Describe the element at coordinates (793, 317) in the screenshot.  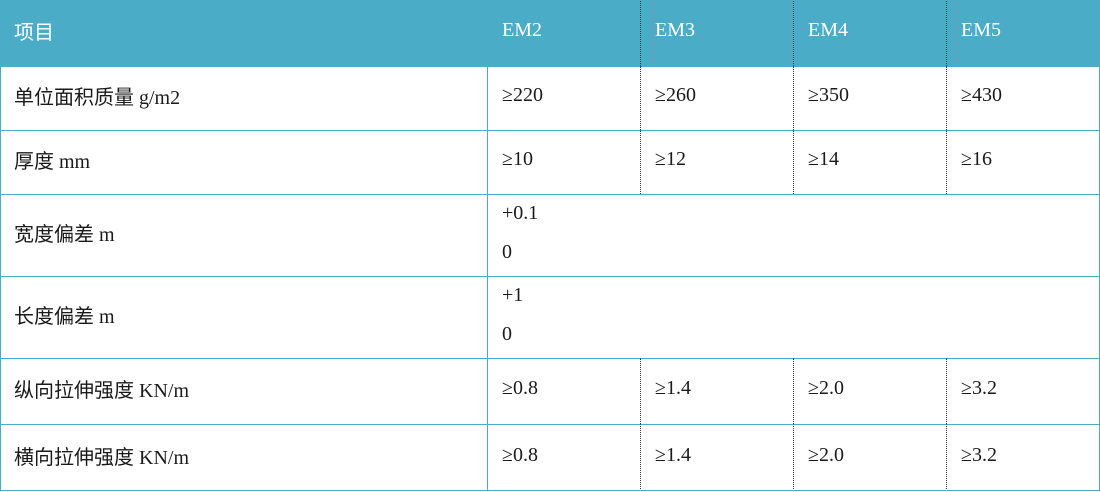
I see `merged-value-cell: +1 0` at that location.